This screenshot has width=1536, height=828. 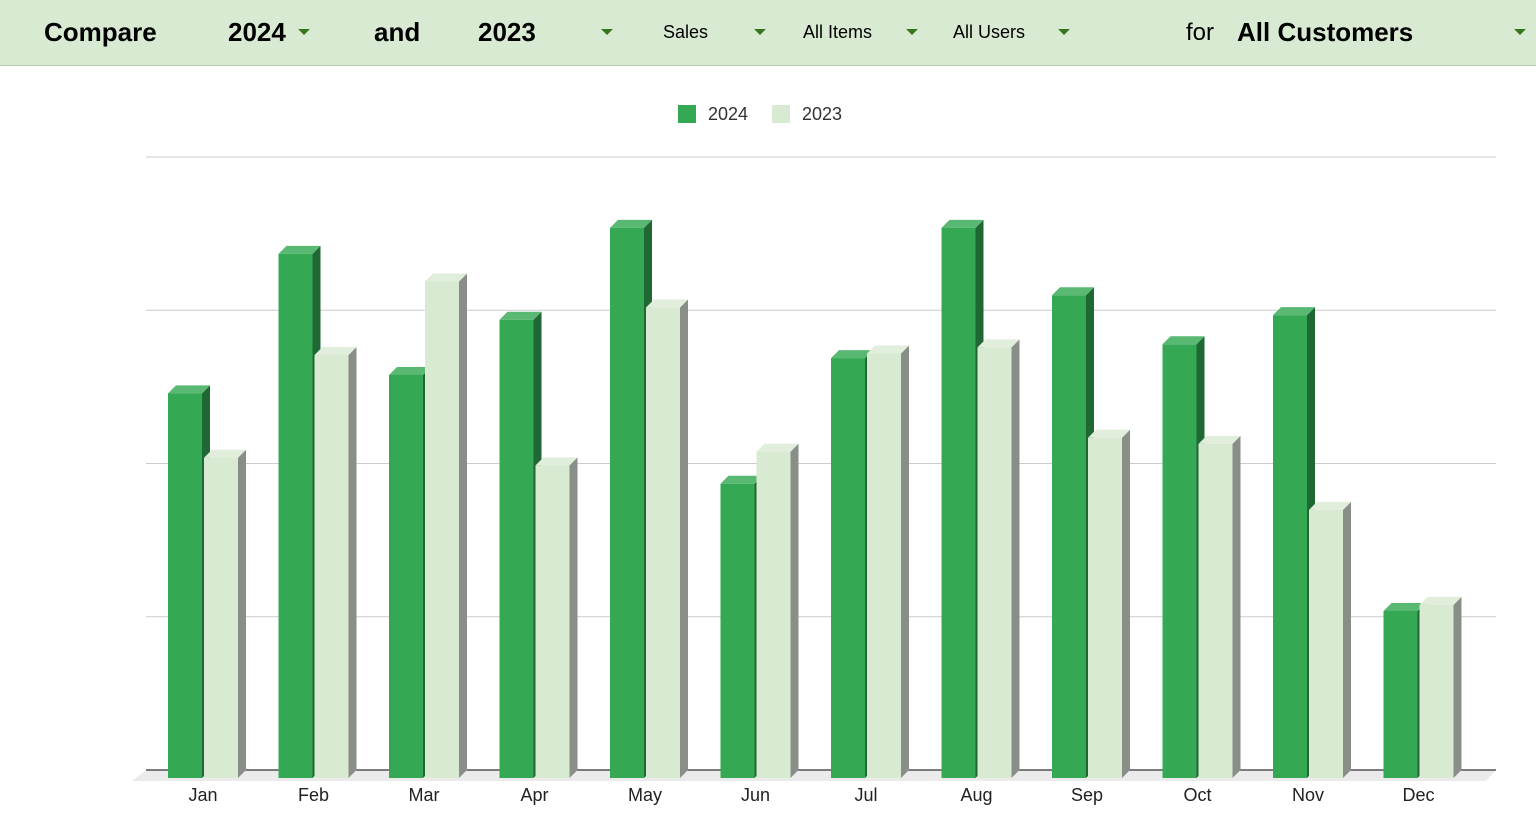 What do you see at coordinates (352, 562) in the screenshot?
I see `bar-side-2023-Feb` at bounding box center [352, 562].